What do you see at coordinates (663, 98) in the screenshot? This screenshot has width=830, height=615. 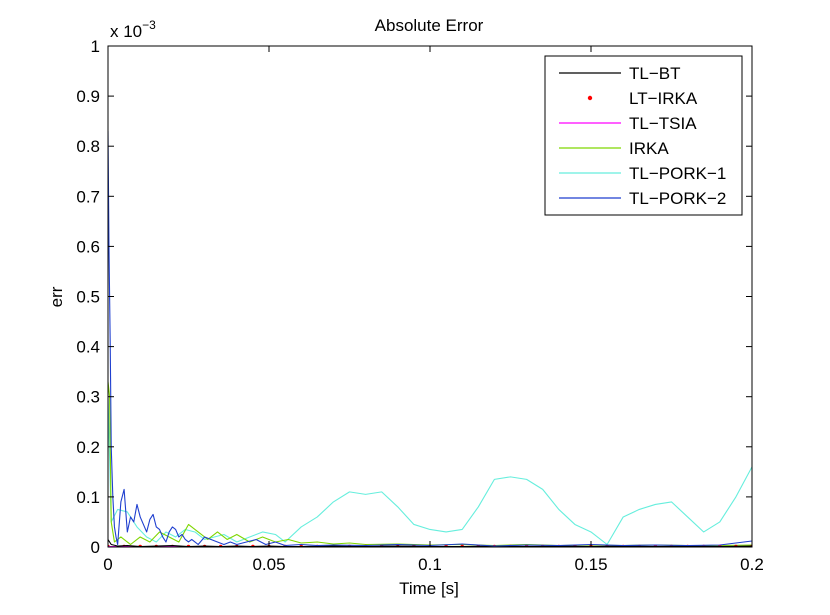 I see `legend-entry-label: LT−IRKA` at bounding box center [663, 98].